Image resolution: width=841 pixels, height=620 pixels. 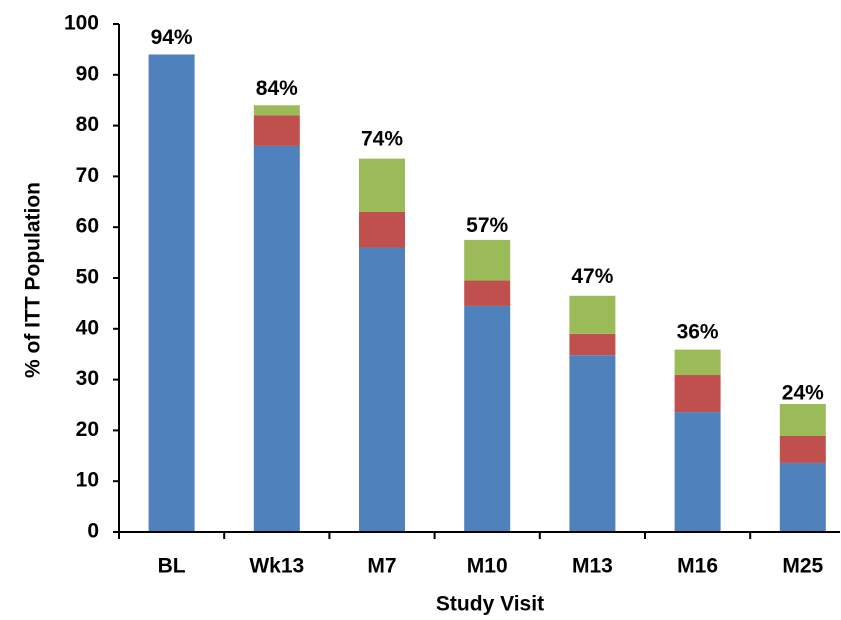 What do you see at coordinates (592, 276) in the screenshot?
I see `total-label: 47%` at bounding box center [592, 276].